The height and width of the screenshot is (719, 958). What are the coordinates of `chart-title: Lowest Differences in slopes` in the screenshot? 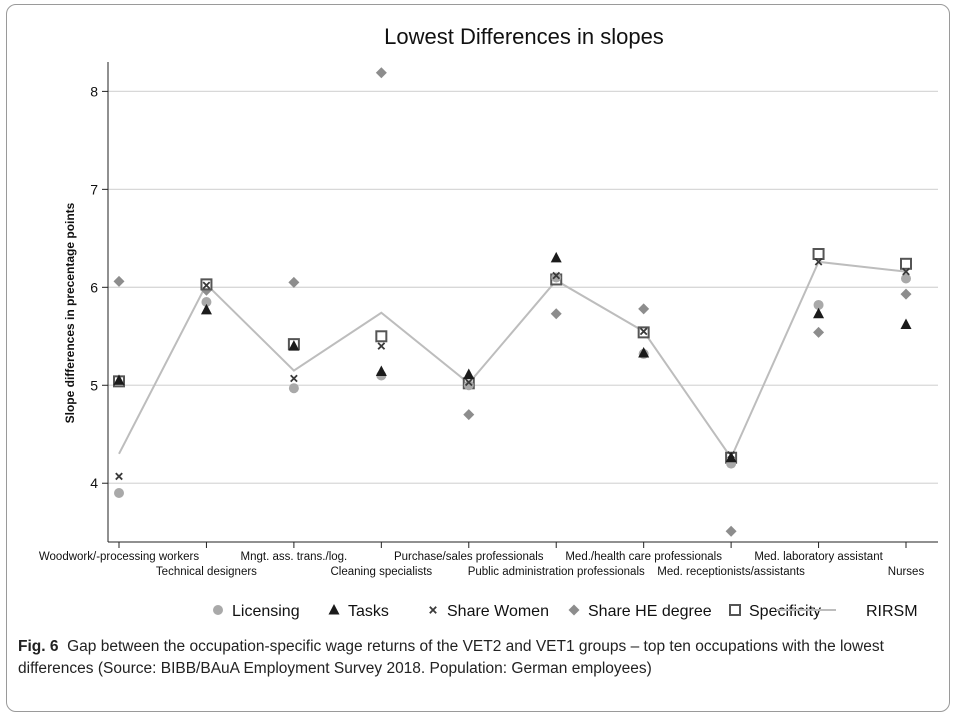 It's located at (524, 36).